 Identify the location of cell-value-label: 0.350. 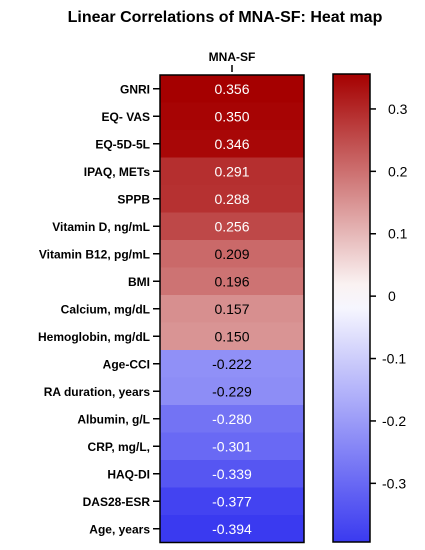
(231, 116).